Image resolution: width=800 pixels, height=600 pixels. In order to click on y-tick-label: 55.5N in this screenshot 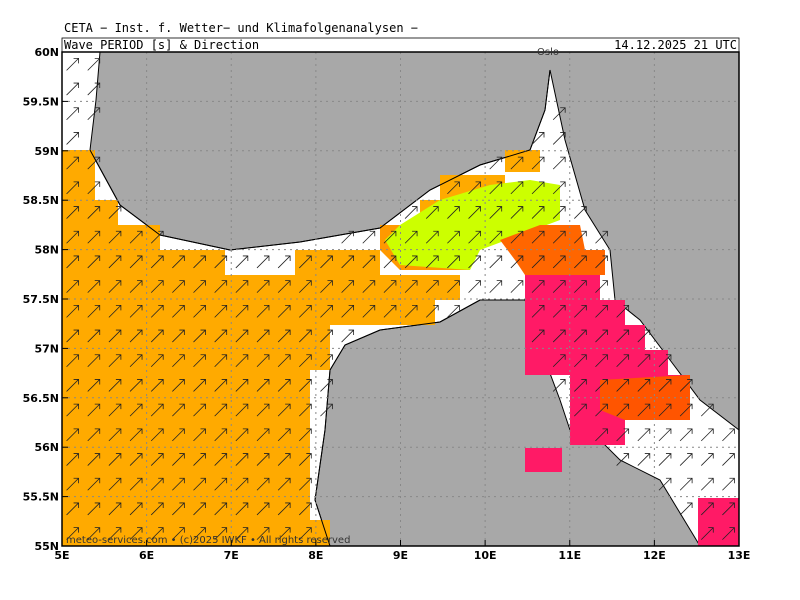, I will do `click(41, 497)`.